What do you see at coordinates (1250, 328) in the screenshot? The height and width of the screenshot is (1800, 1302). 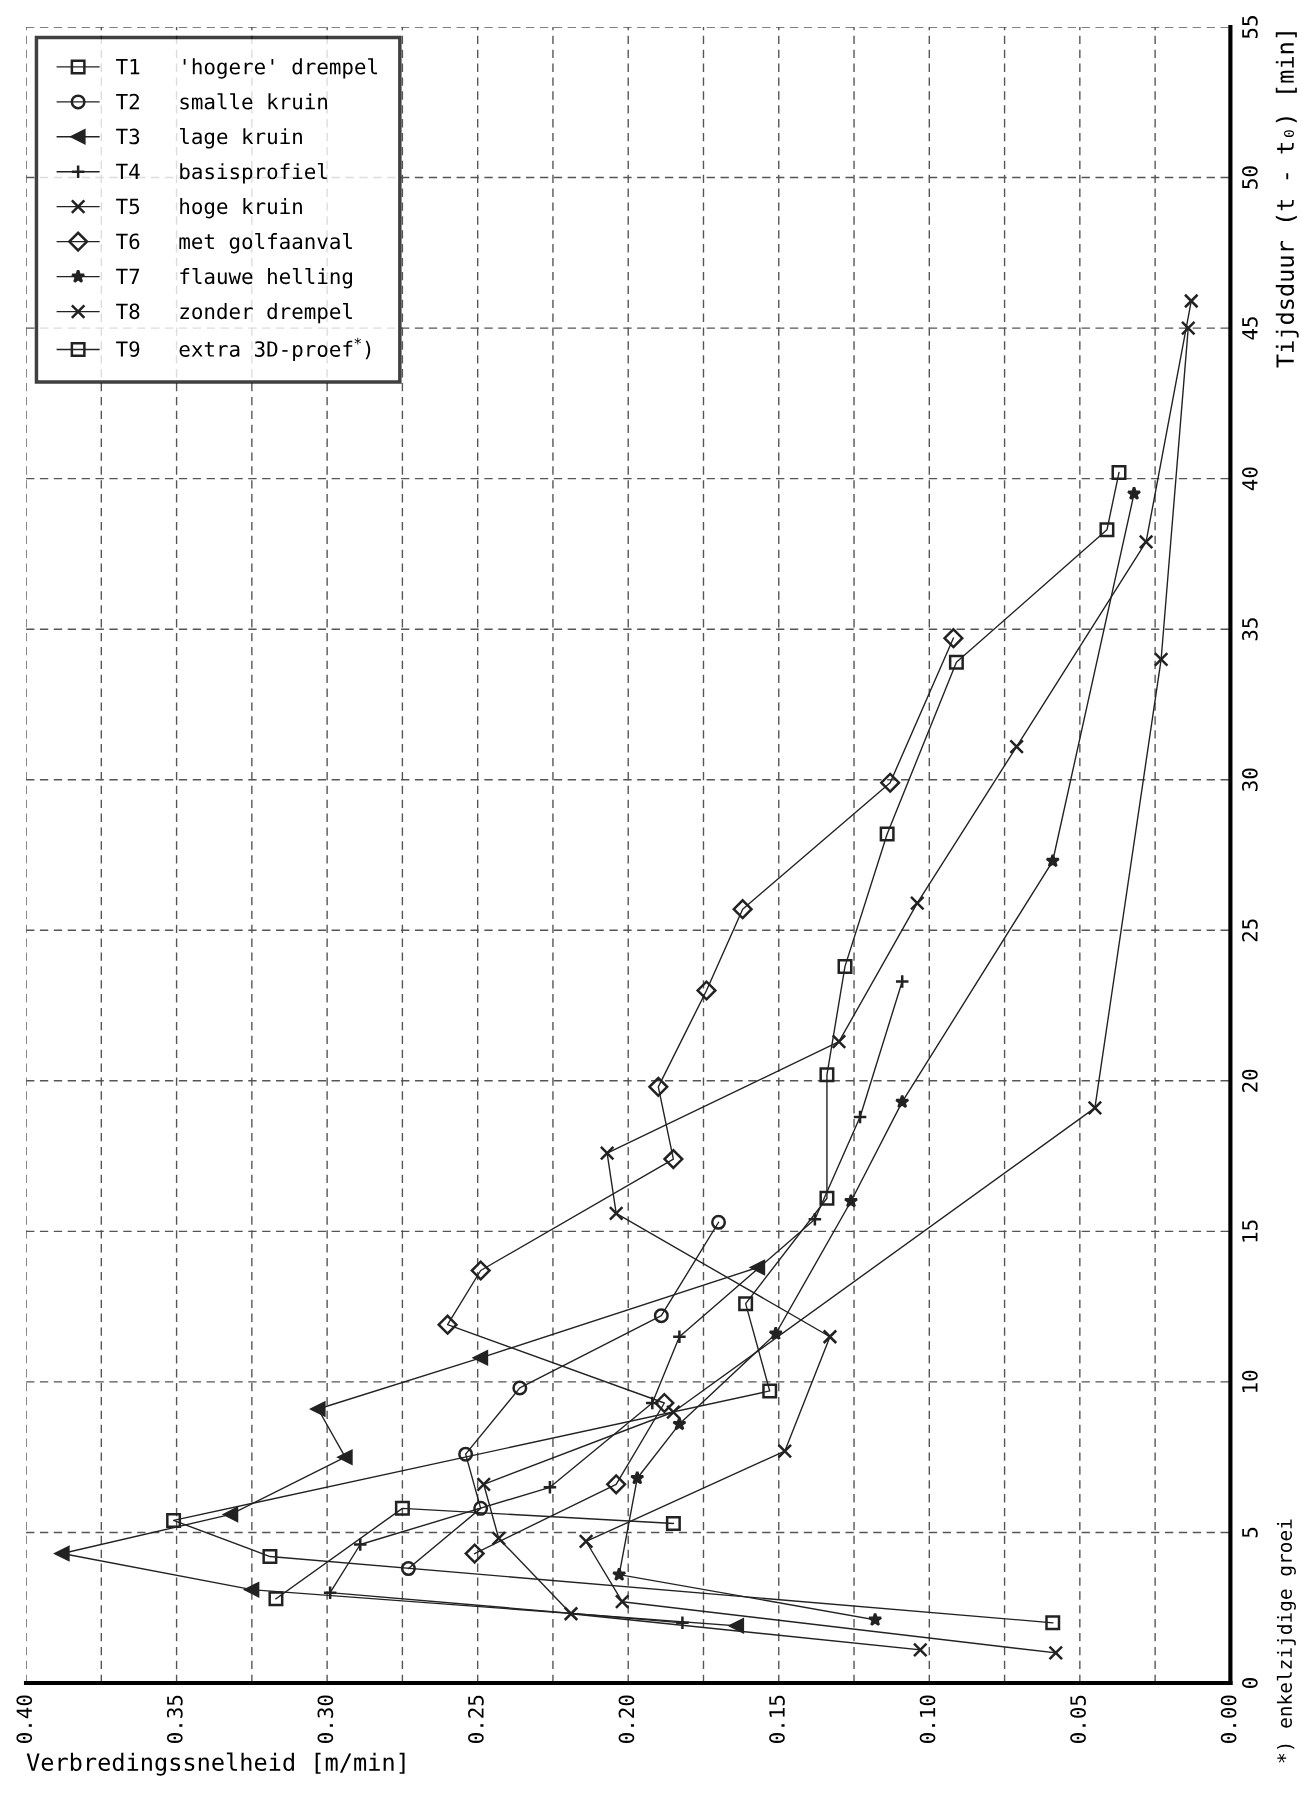 I see `y-tick-label: 45` at bounding box center [1250, 328].